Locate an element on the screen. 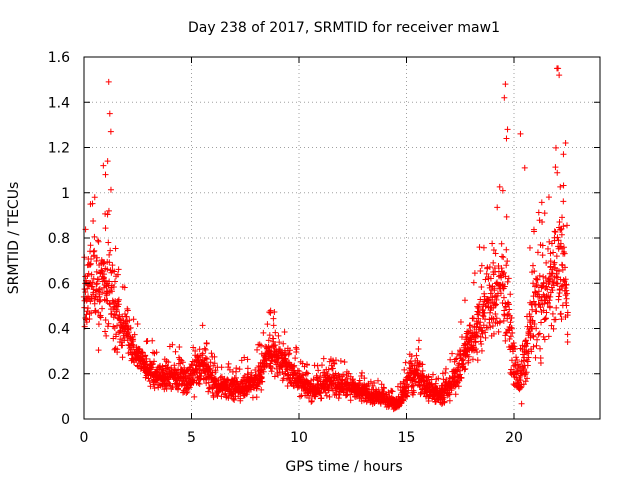  x-tick-label: 10 is located at coordinates (299, 438).